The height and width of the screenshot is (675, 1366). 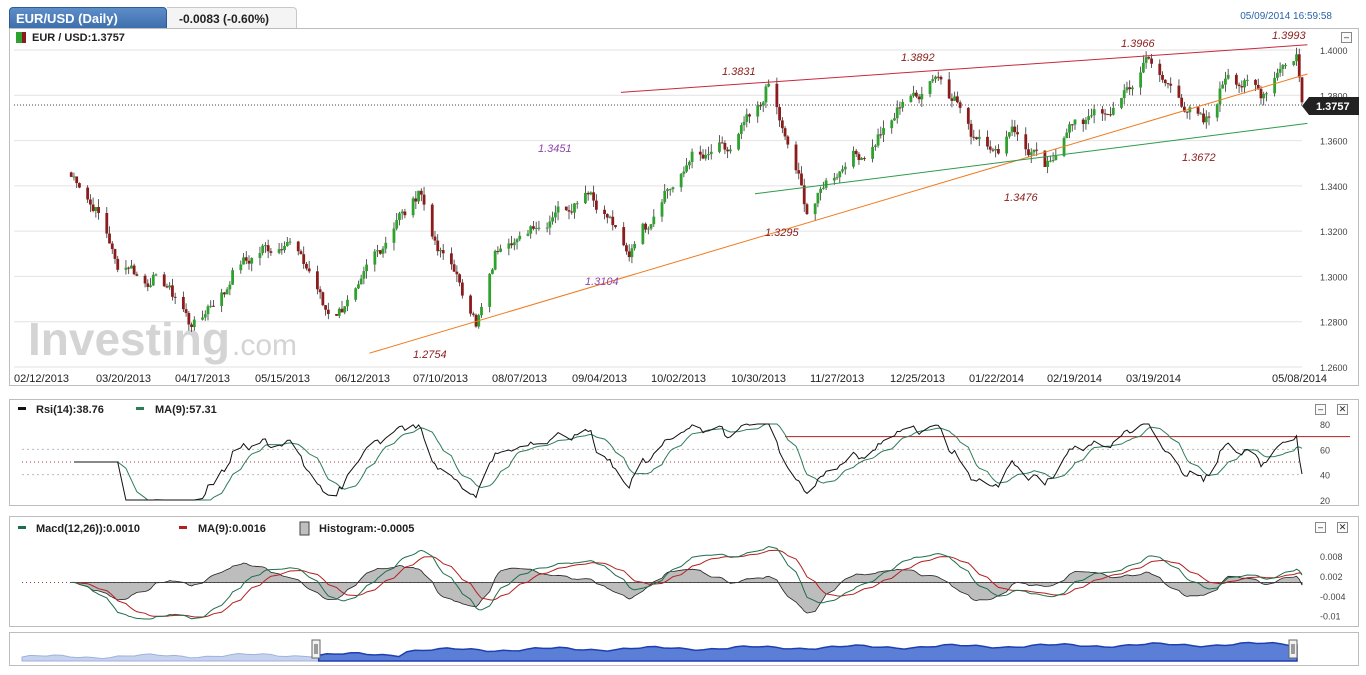 I want to click on rsi-line, so click(x=688, y=462).